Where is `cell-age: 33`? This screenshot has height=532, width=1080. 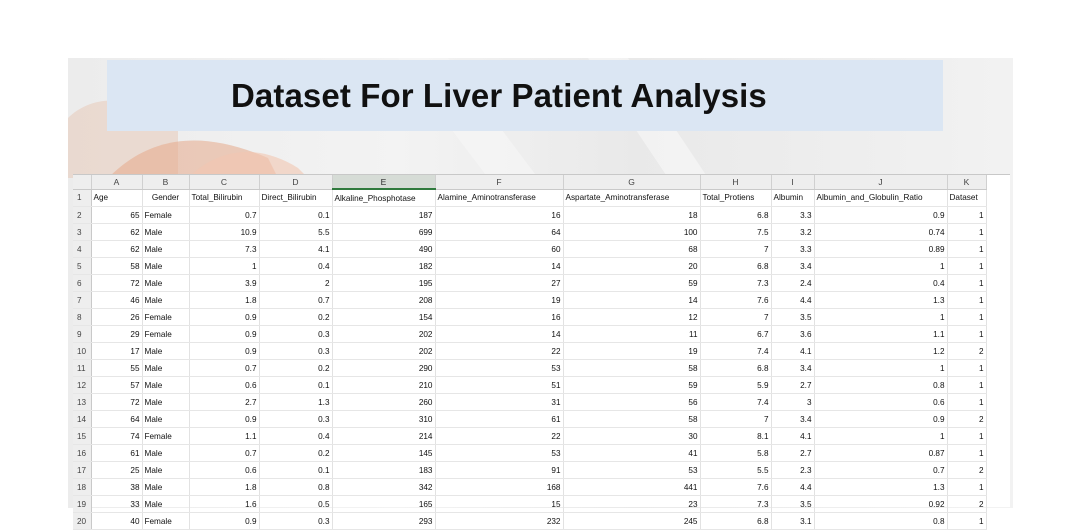 cell-age: 33 is located at coordinates (117, 504).